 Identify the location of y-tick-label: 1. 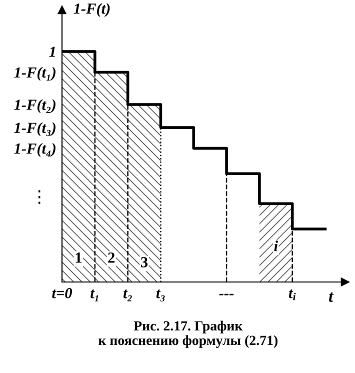
(52, 51).